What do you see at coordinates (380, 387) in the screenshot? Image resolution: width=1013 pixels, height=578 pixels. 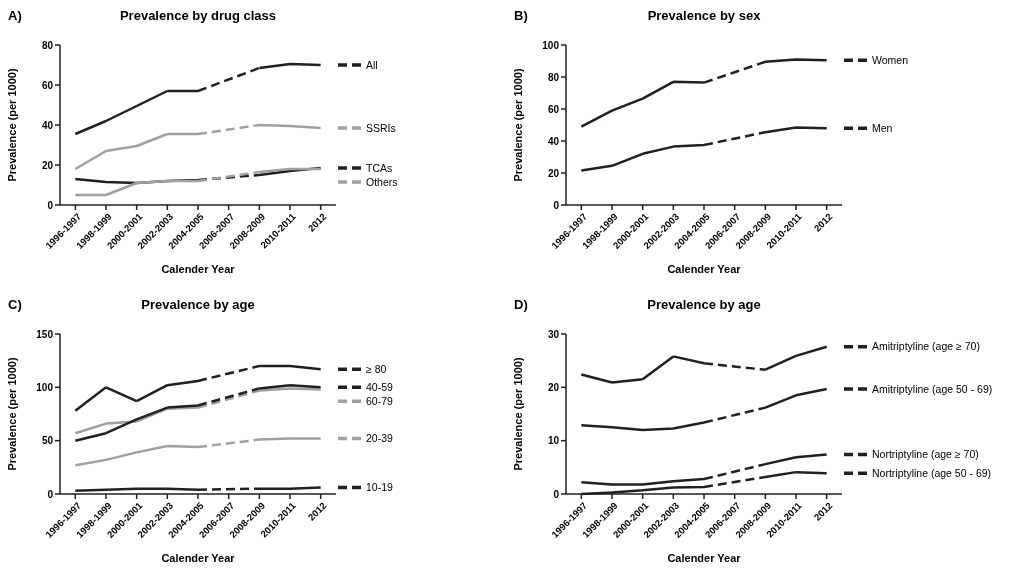 I see `legend-label: 40-59` at bounding box center [380, 387].